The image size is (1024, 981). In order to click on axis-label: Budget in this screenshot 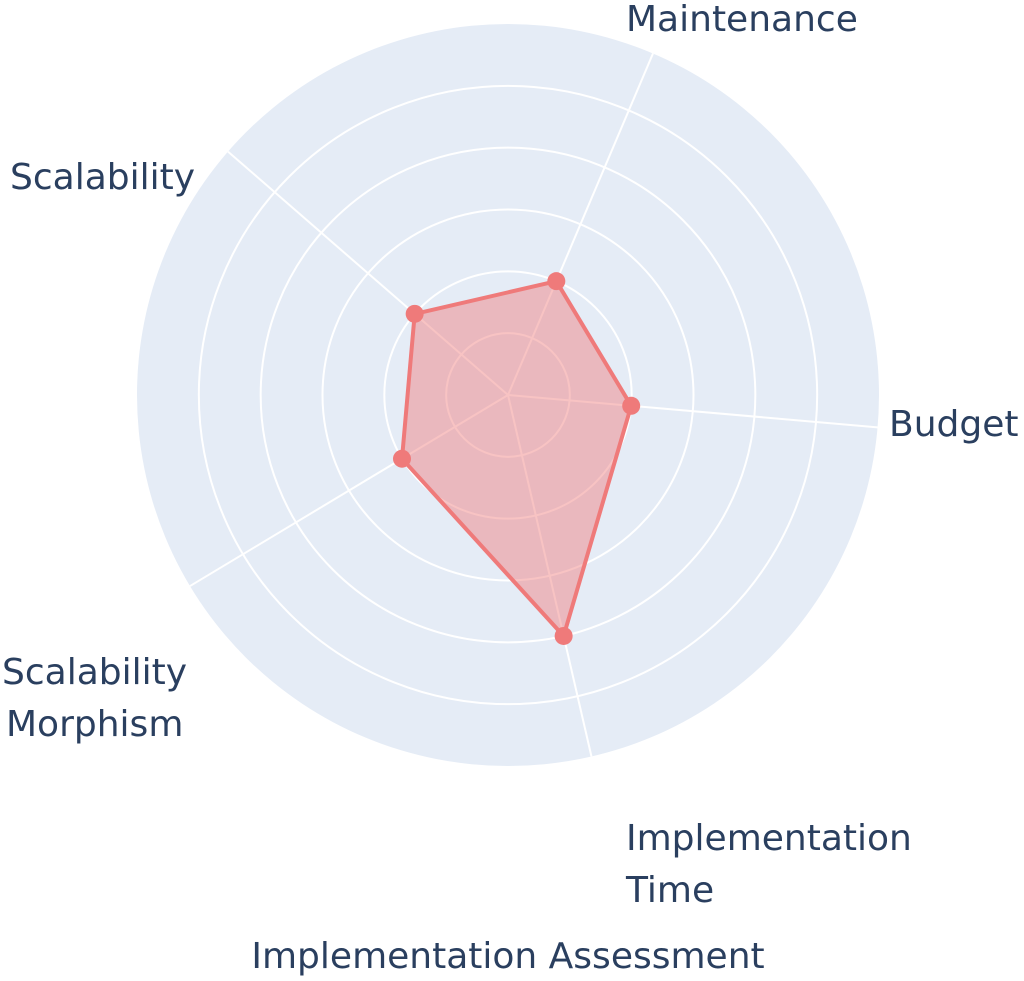, I will do `click(953, 424)`.